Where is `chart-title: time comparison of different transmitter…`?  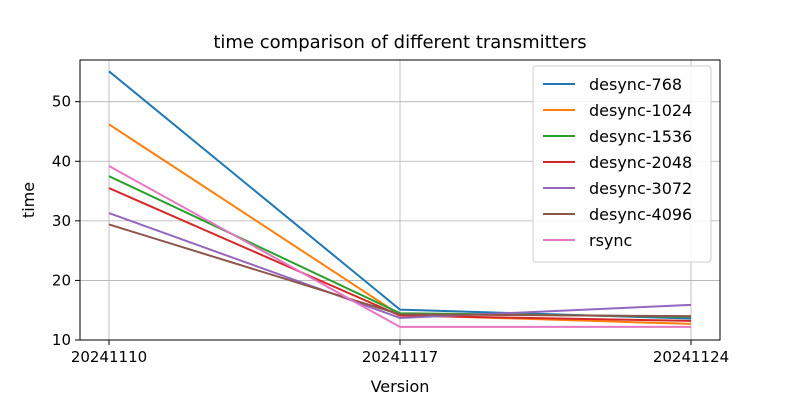
chart-title: time comparison of different transmitter… is located at coordinates (399, 42).